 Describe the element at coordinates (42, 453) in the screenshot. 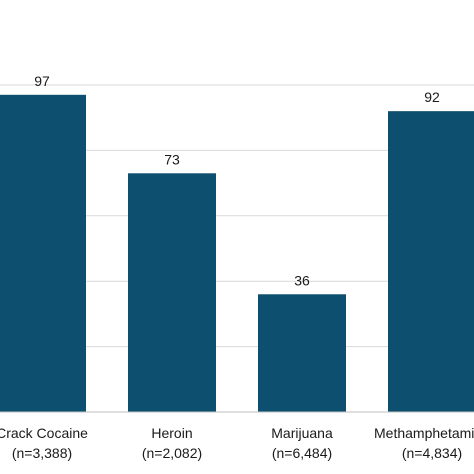

I see `x-tick-sample-size-1: (n=3,388)` at that location.